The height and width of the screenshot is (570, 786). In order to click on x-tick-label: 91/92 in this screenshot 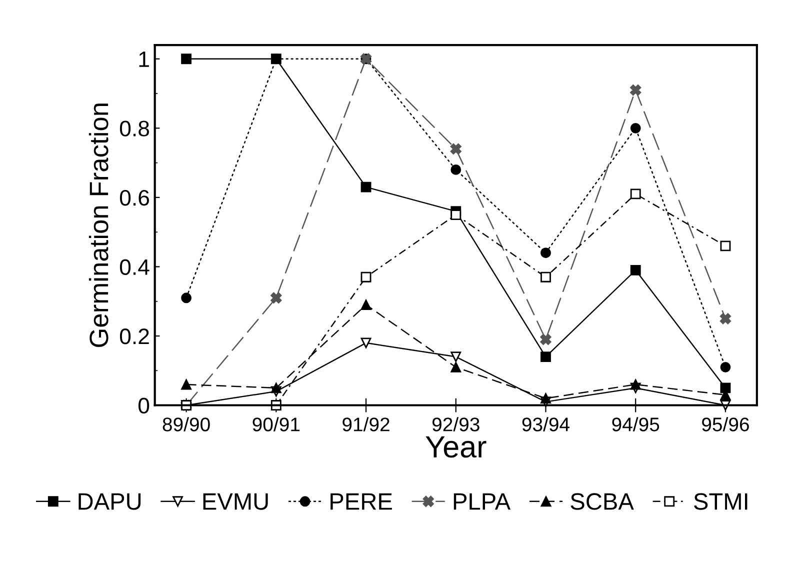, I will do `click(366, 424)`.